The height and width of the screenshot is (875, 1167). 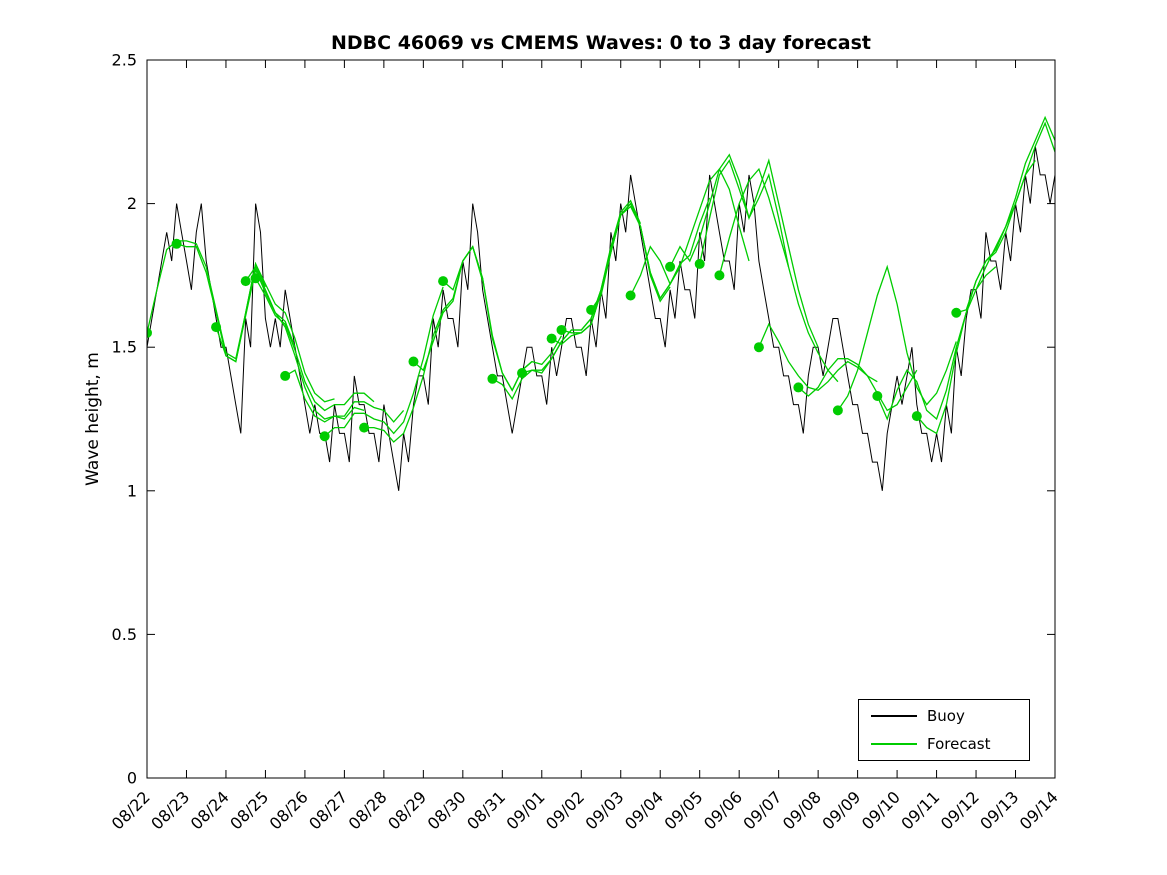 What do you see at coordinates (132, 778) in the screenshot?
I see `svg-text: 0` at bounding box center [132, 778].